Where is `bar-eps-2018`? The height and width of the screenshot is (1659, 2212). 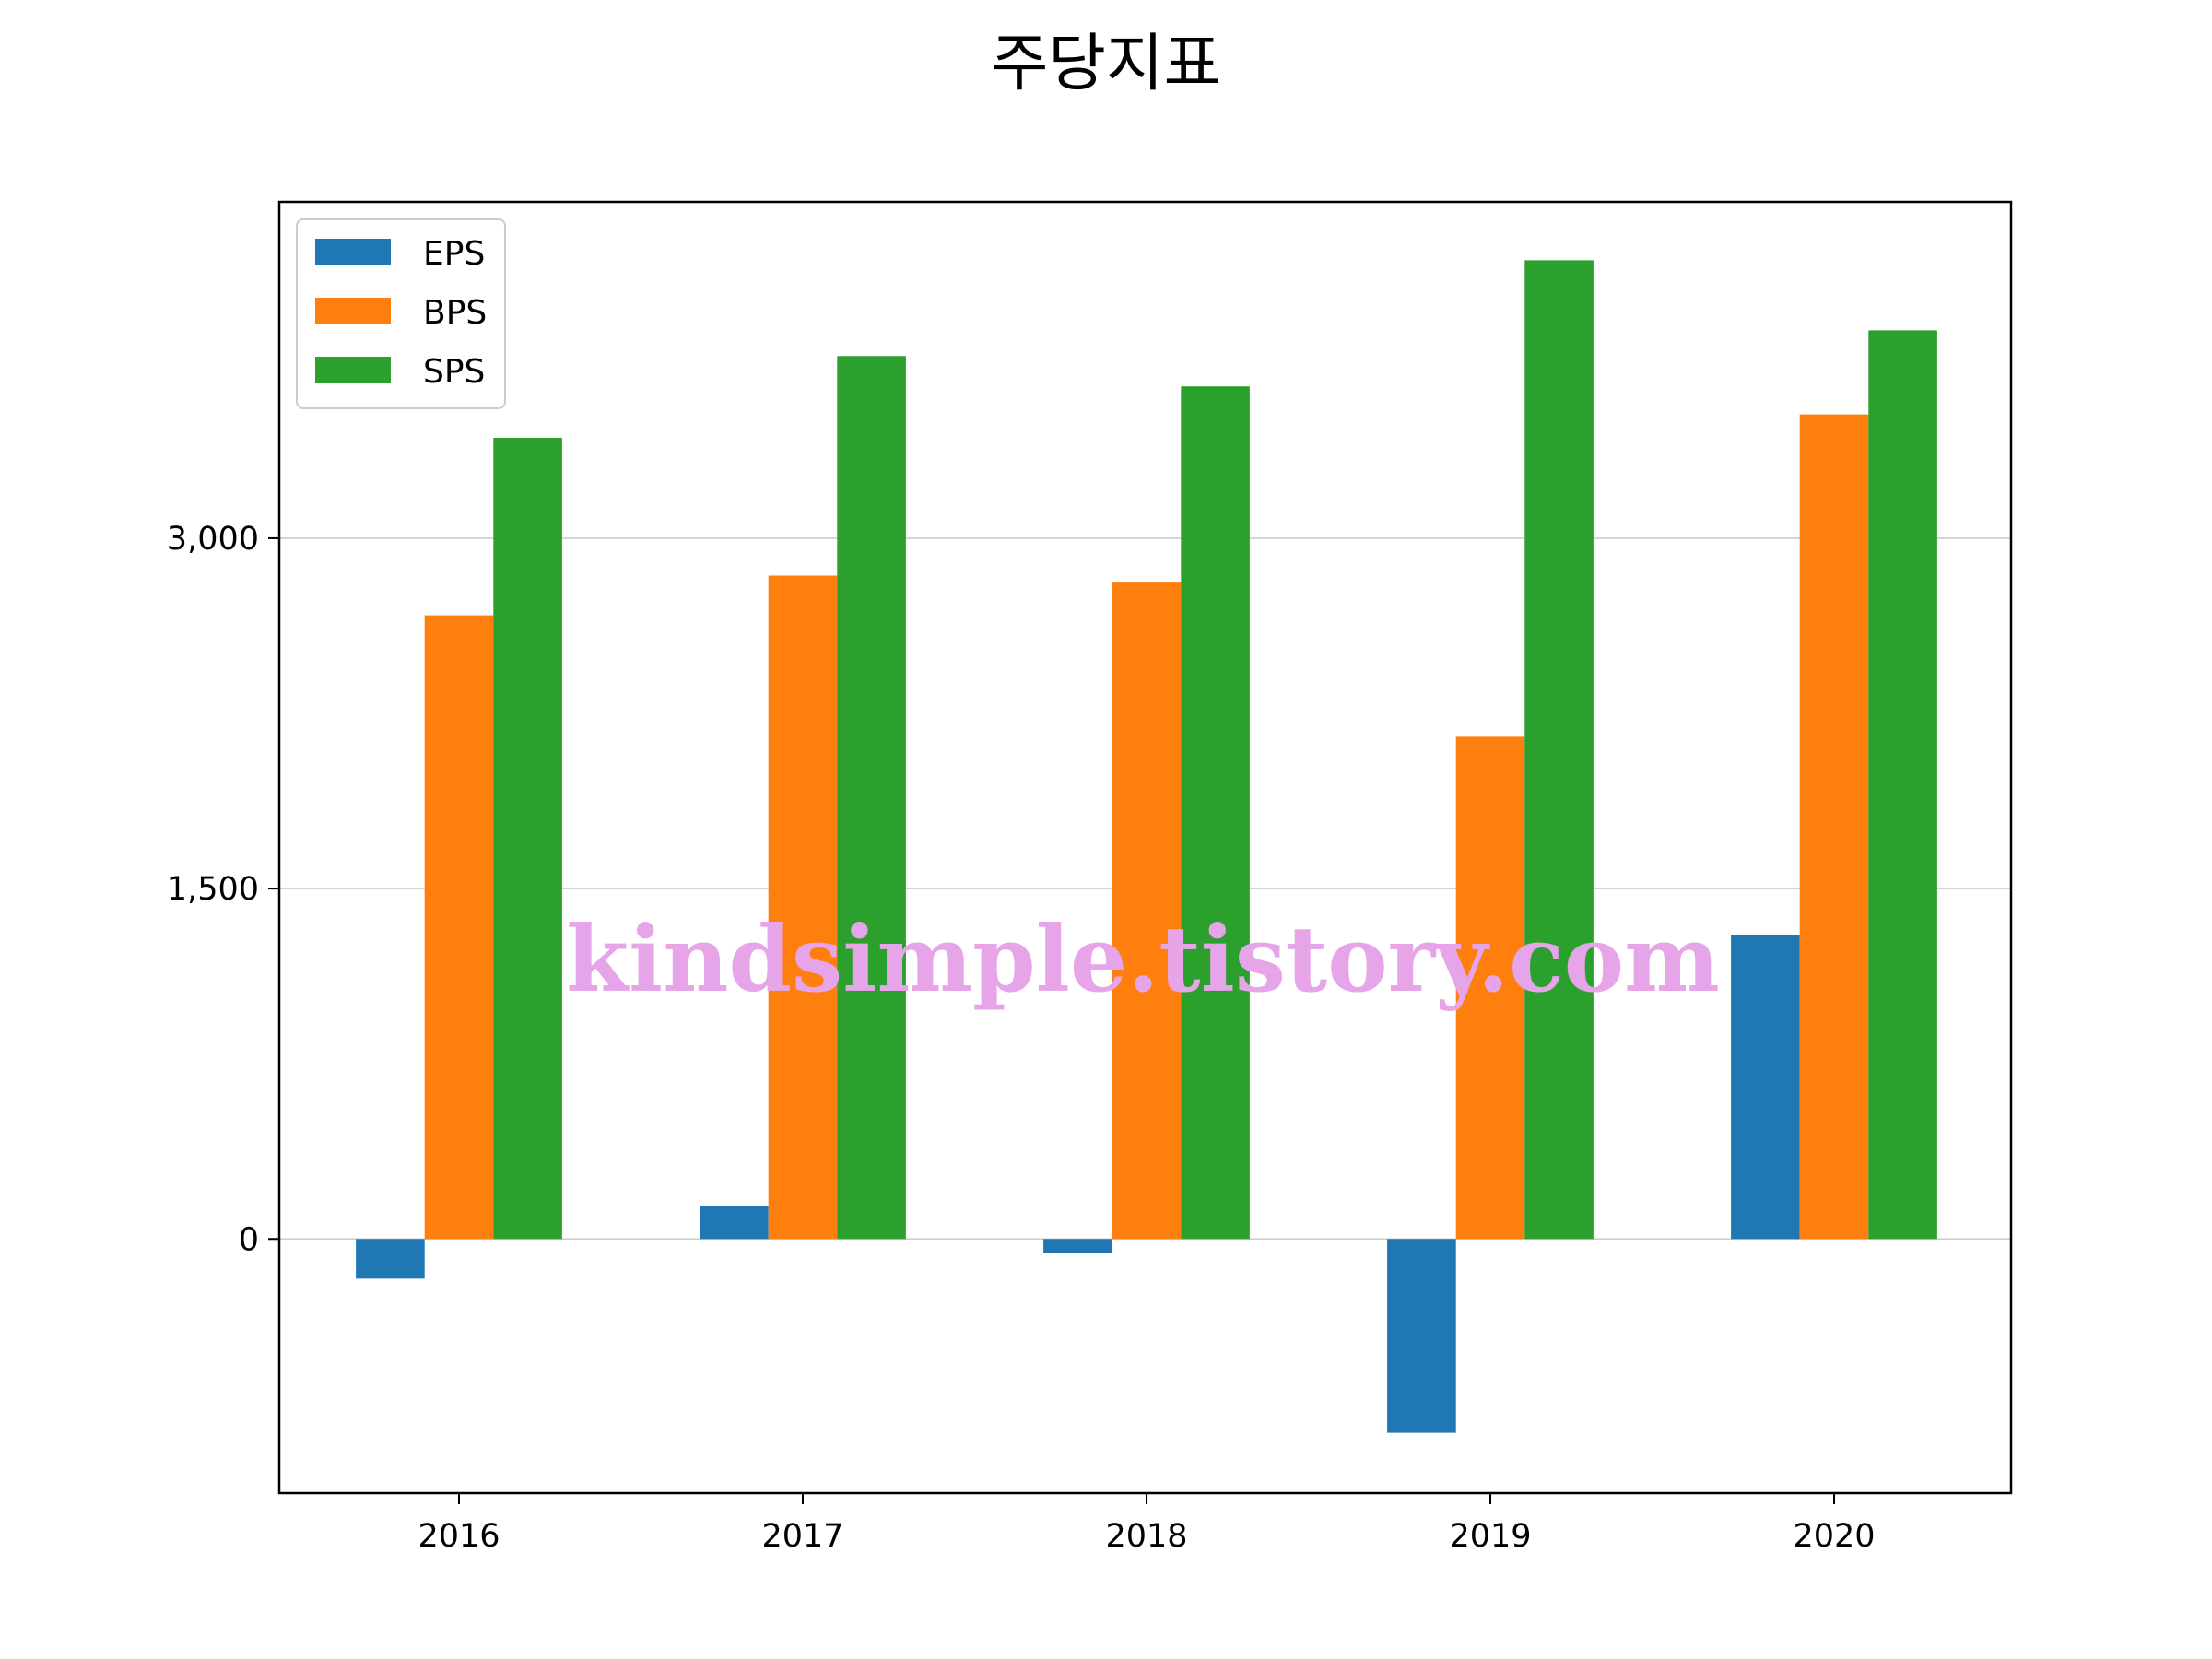
bar-eps-2018 is located at coordinates (1077, 1246).